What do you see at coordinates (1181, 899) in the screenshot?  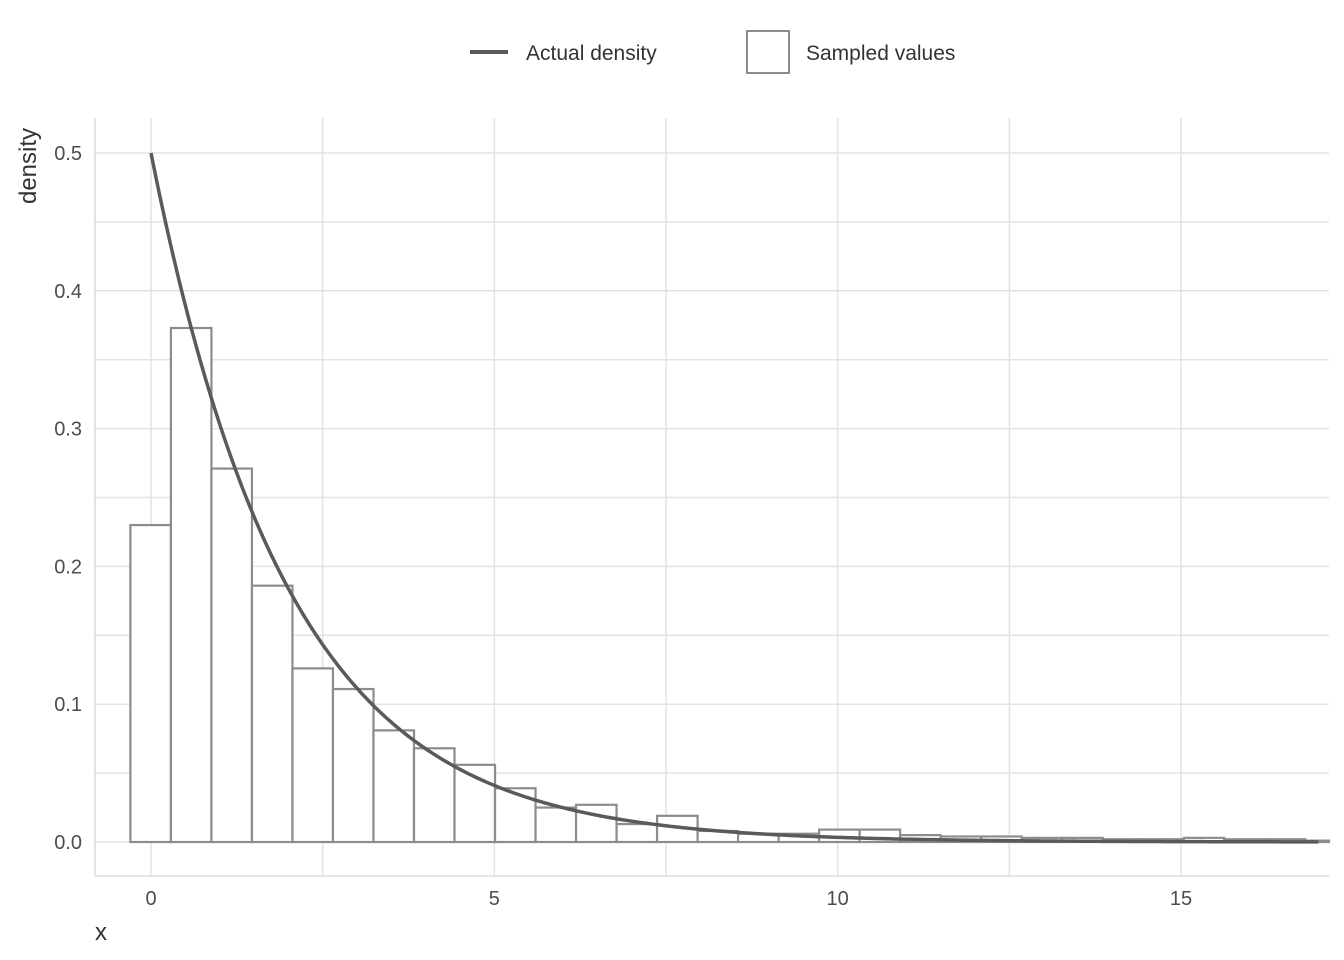 I see `x-tick-label: 15` at bounding box center [1181, 899].